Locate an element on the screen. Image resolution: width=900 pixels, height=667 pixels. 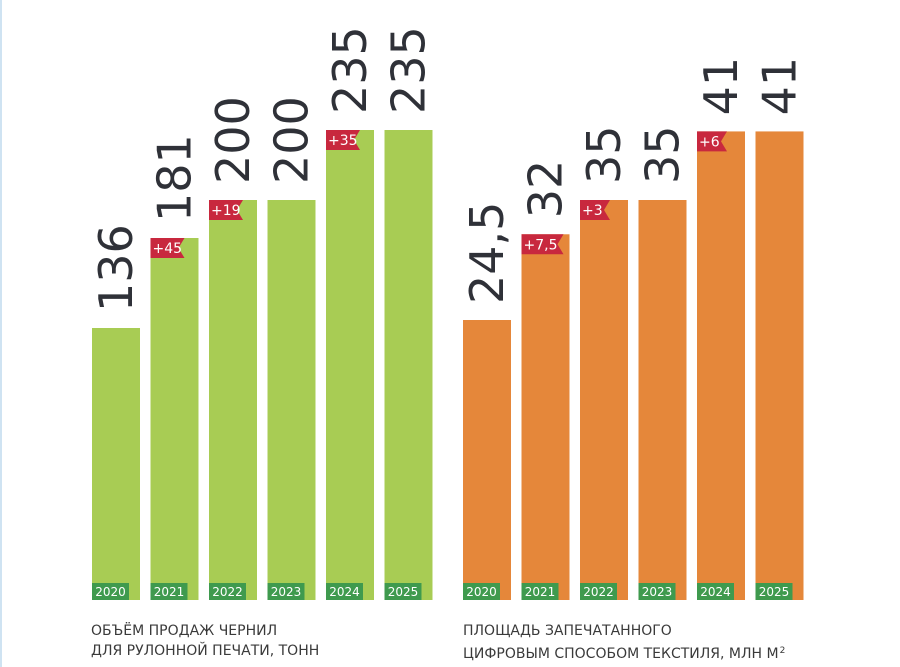
chart-right-year-label: 2022 is located at coordinates (598, 592).